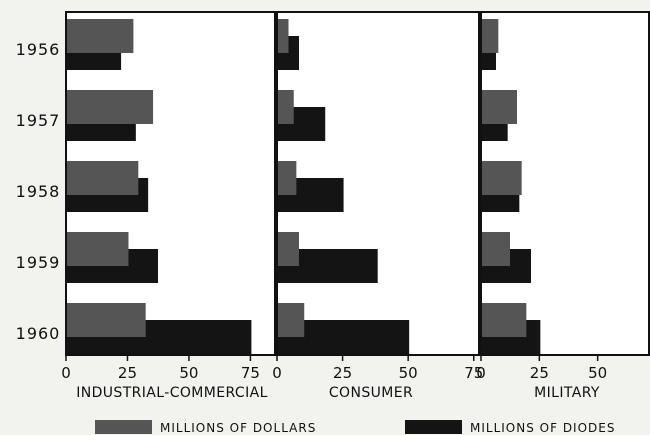 The width and height of the screenshot is (650, 435). What do you see at coordinates (288, 249) in the screenshot?
I see `bar-dollars-panel1-1959` at bounding box center [288, 249].